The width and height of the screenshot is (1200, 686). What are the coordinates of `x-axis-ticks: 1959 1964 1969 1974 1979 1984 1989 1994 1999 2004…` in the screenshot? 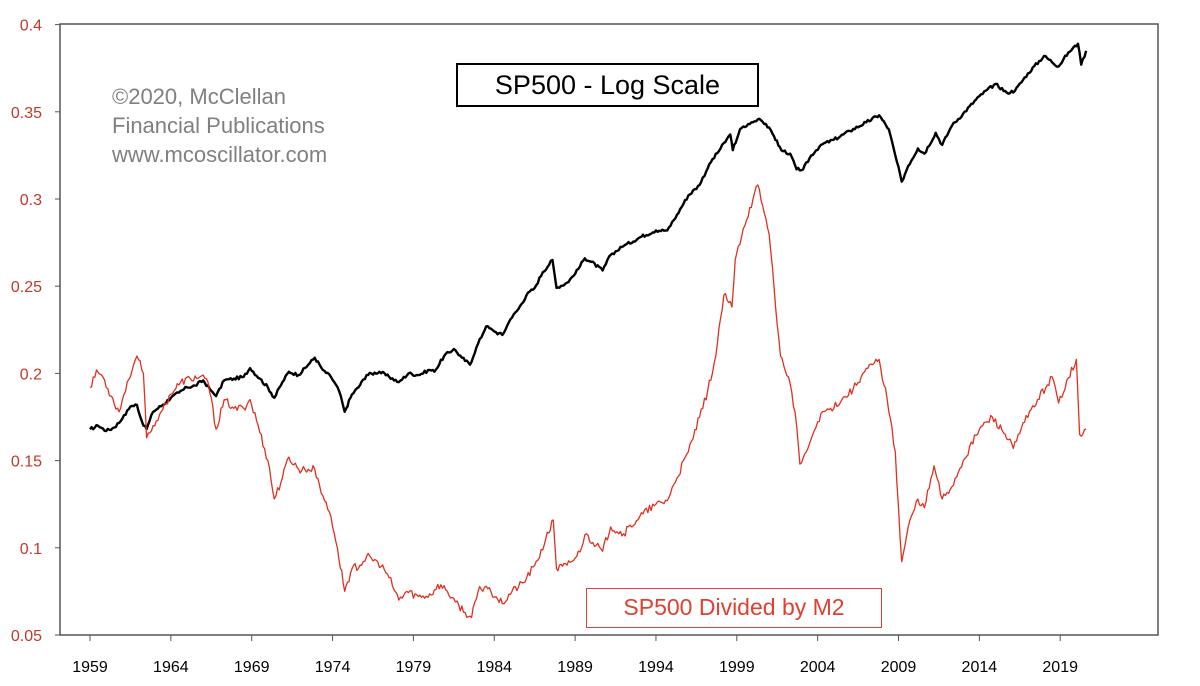 It's located at (575, 655).